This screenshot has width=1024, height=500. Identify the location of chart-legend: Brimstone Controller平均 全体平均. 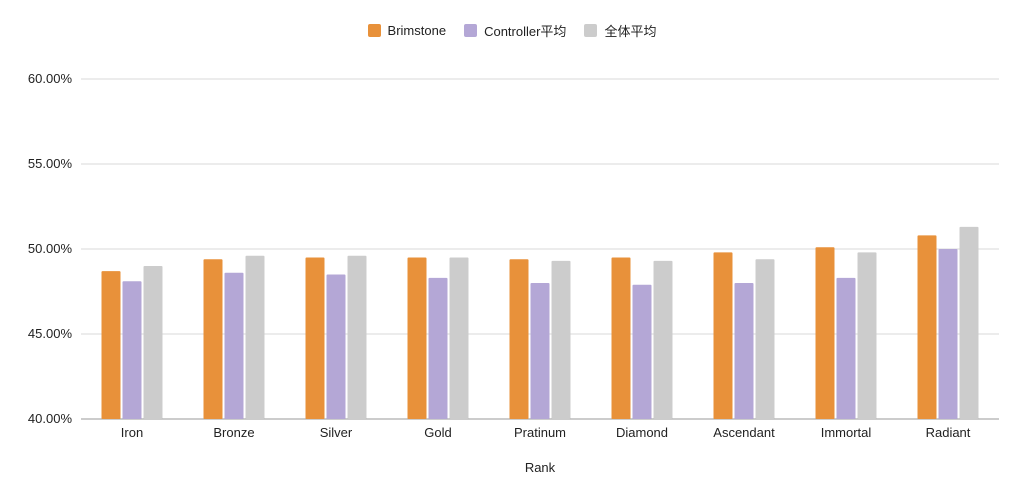
(512, 30).